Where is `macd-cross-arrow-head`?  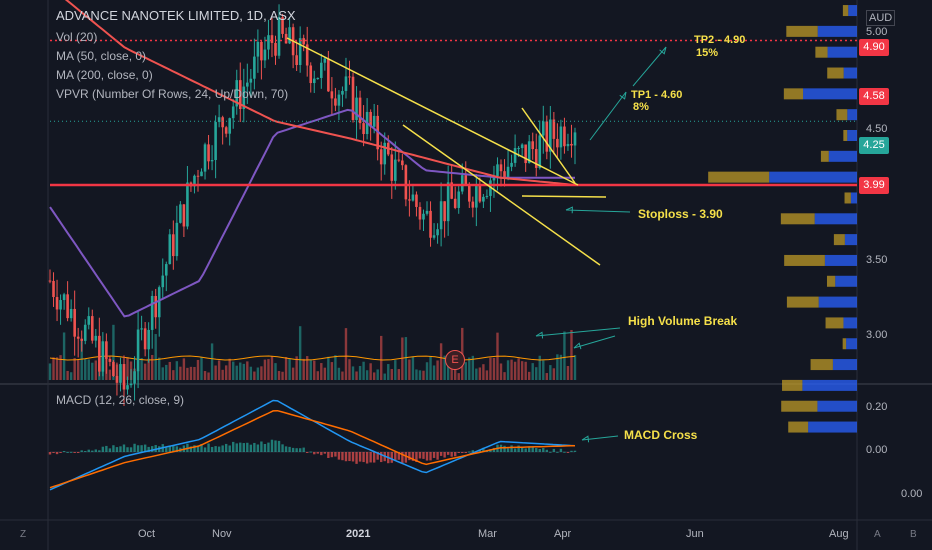
macd-cross-arrow-head is located at coordinates (585, 439).